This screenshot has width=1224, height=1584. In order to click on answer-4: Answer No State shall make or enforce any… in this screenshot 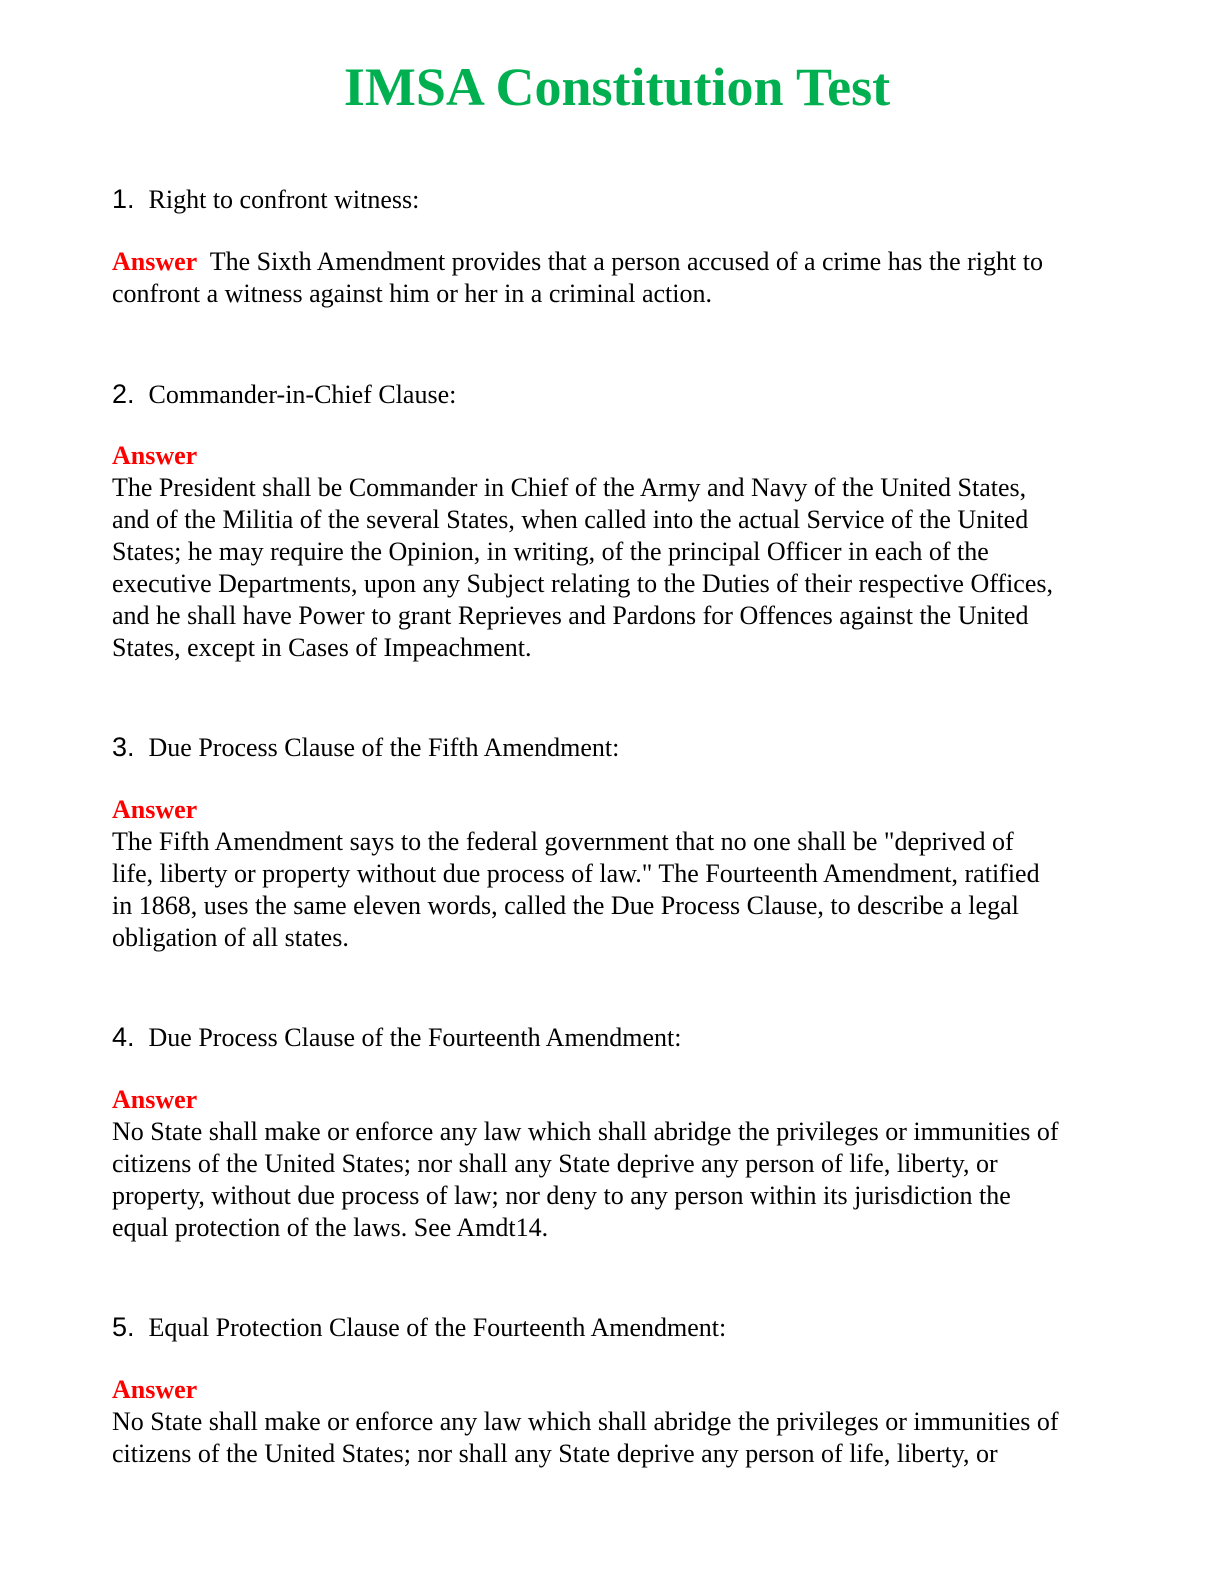, I will do `click(585, 1164)`.